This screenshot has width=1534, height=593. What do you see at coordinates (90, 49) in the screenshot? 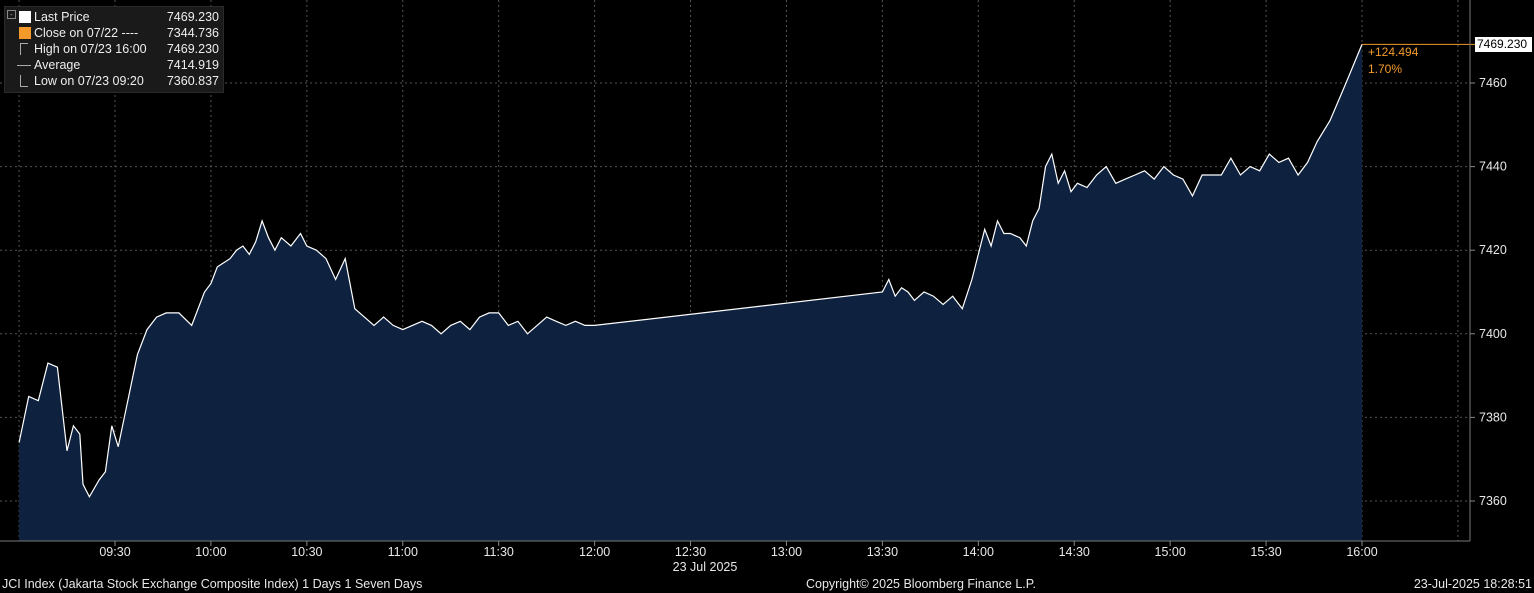
I see `legend-label: High on 07/23 16:00` at bounding box center [90, 49].